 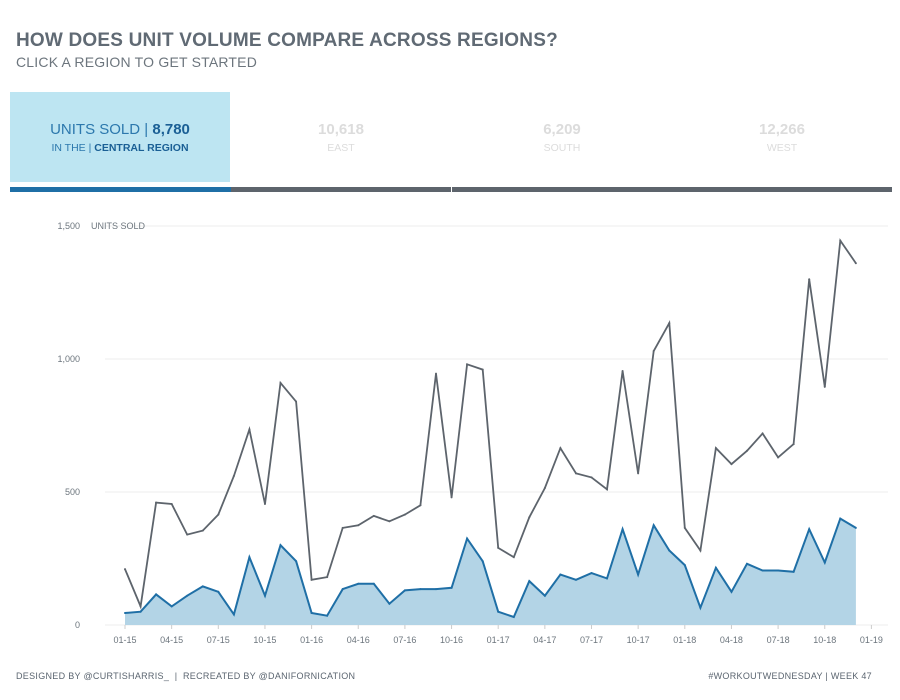 What do you see at coordinates (451, 640) in the screenshot?
I see `x-tick-label: 10-16` at bounding box center [451, 640].